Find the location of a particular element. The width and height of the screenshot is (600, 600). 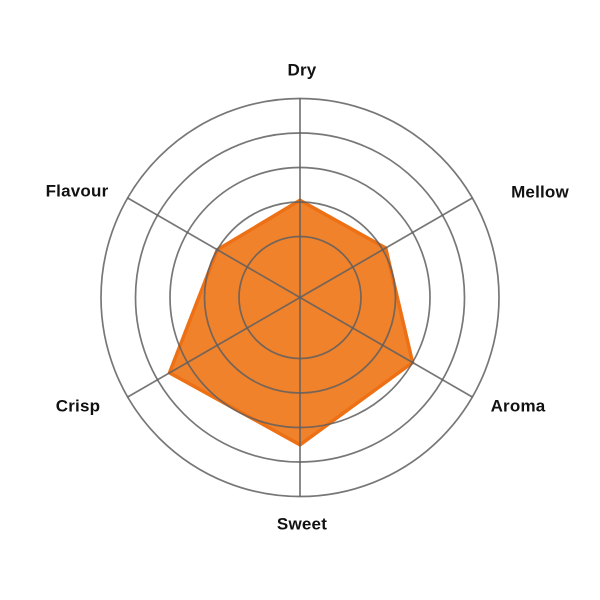

axis-spoke-aroma is located at coordinates (386, 347).